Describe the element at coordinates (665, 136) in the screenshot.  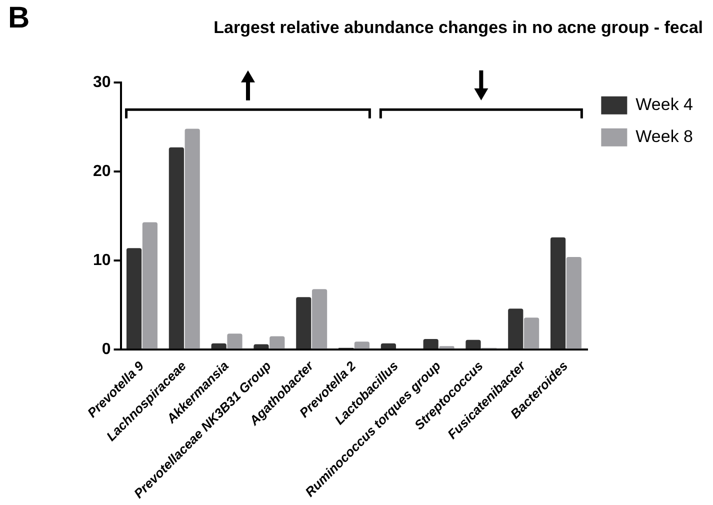
I see `legend-label: Week 8` at that location.